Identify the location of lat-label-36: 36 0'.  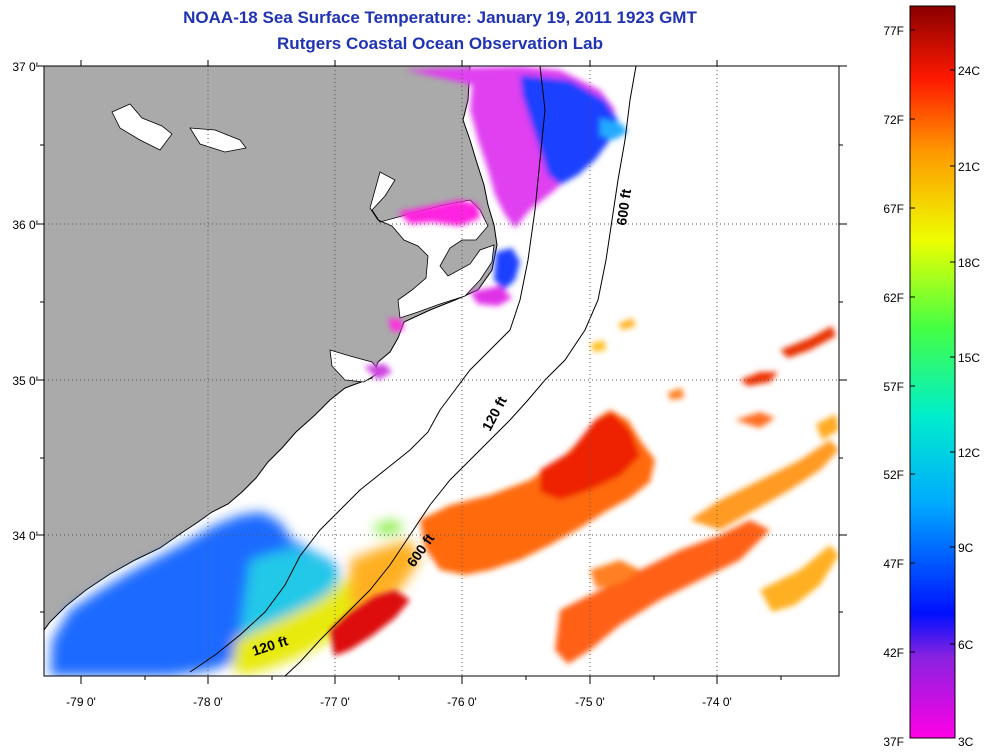
(25, 225).